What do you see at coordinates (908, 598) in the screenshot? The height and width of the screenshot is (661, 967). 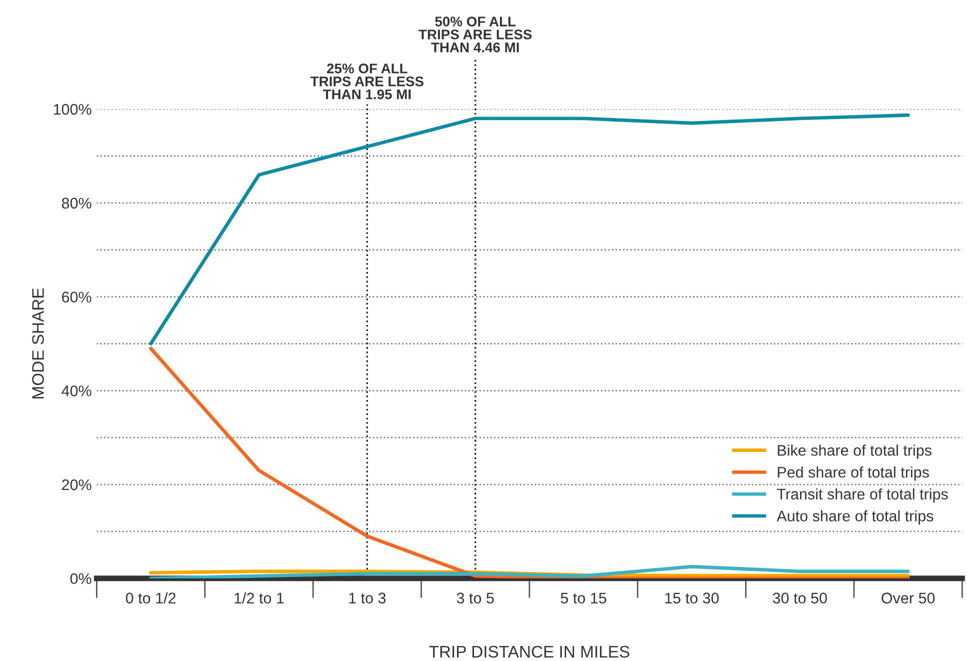 I see `x-tick-label: Over 50` at bounding box center [908, 598].